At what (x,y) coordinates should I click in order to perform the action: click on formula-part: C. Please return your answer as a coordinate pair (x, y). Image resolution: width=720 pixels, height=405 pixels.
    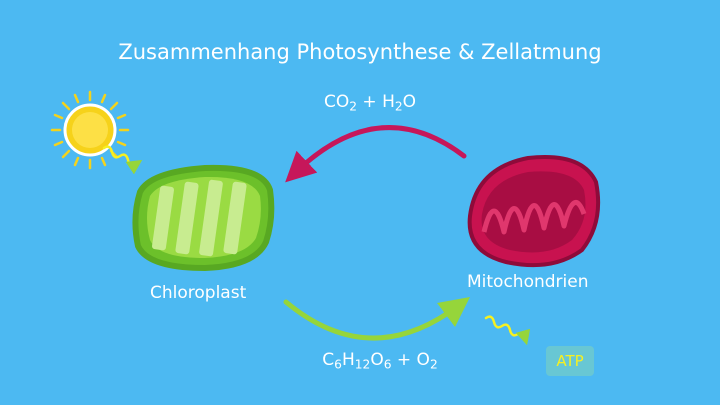
    Looking at the image, I should click on (328, 360).